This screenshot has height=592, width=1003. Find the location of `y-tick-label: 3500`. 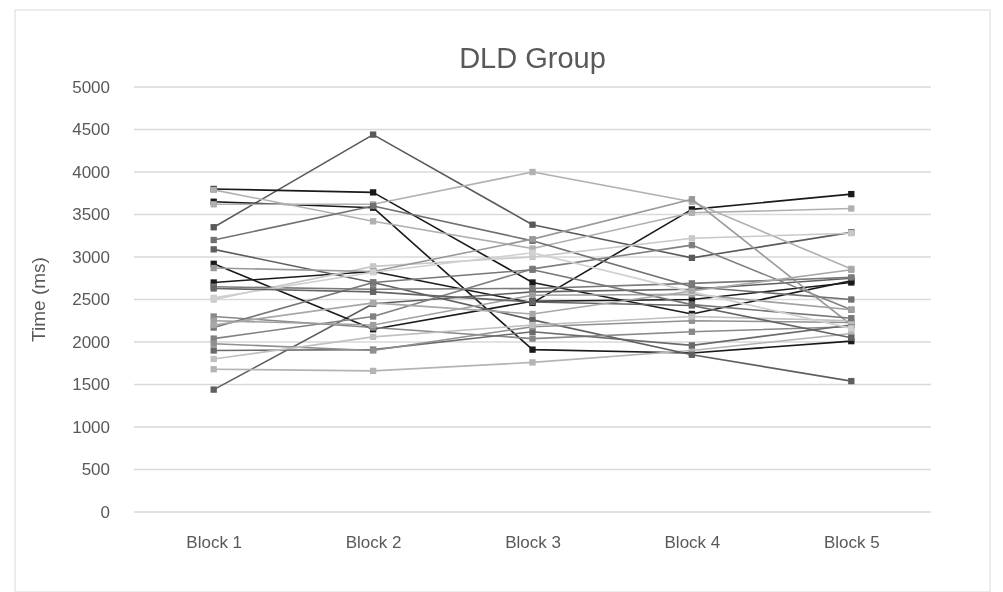

y-tick-label: 3500 is located at coordinates (91, 215).